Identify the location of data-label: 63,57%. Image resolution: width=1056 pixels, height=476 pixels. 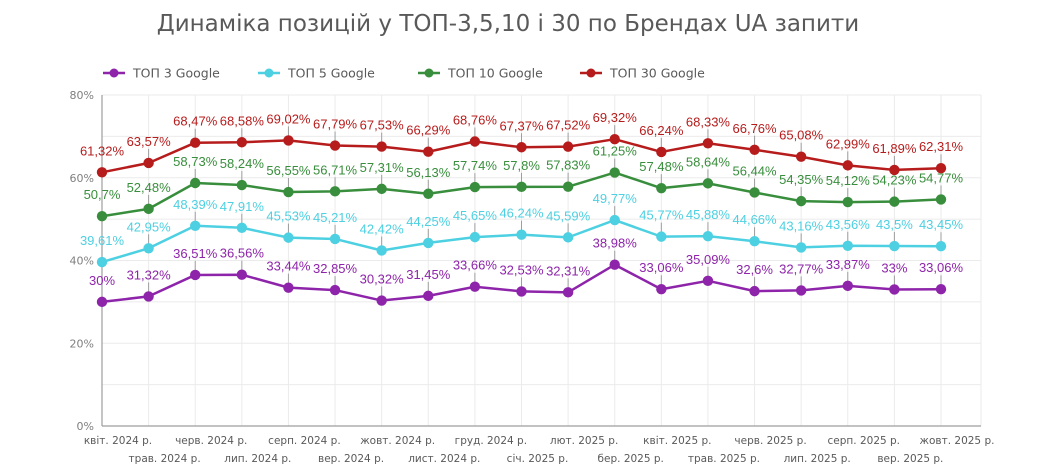
(149, 141).